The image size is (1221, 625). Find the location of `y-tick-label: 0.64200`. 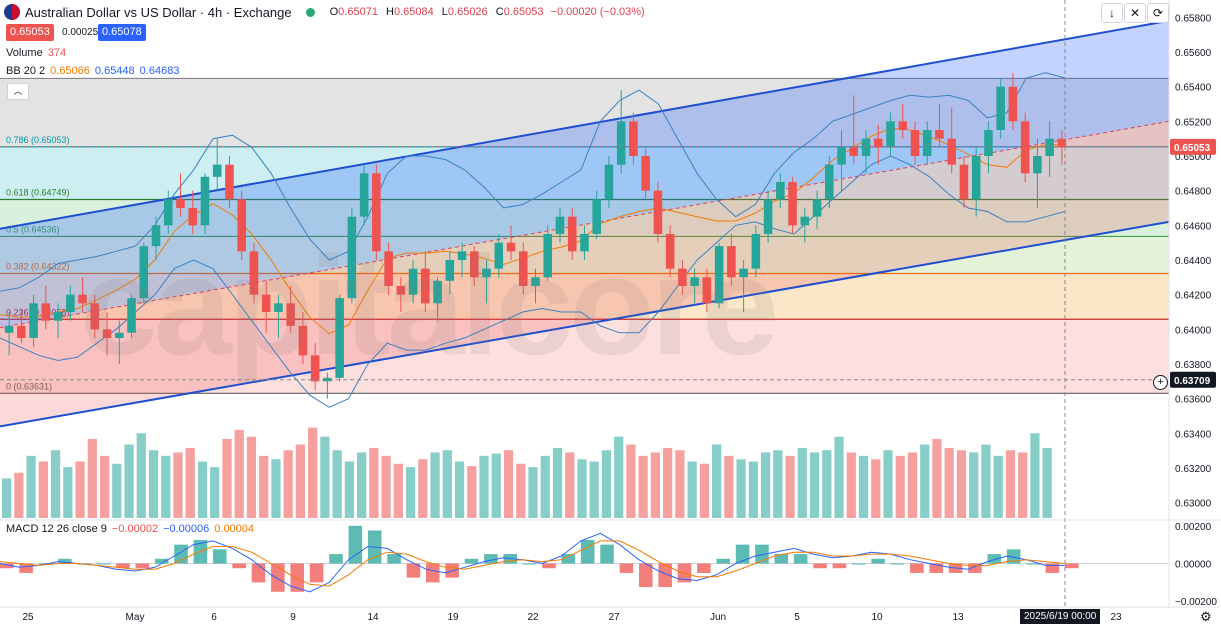

y-tick-label: 0.64200 is located at coordinates (1193, 296).